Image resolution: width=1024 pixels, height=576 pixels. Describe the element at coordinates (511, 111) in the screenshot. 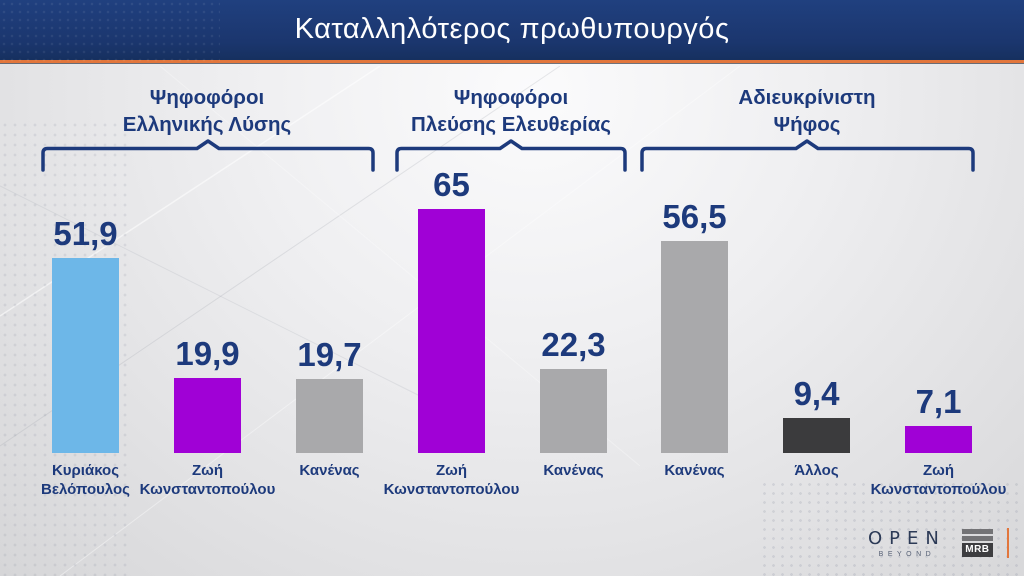

I see `group-title-plefsi-eleftherias: Ψηφοφόροι Πλεύσης Ελευθερίας` at that location.